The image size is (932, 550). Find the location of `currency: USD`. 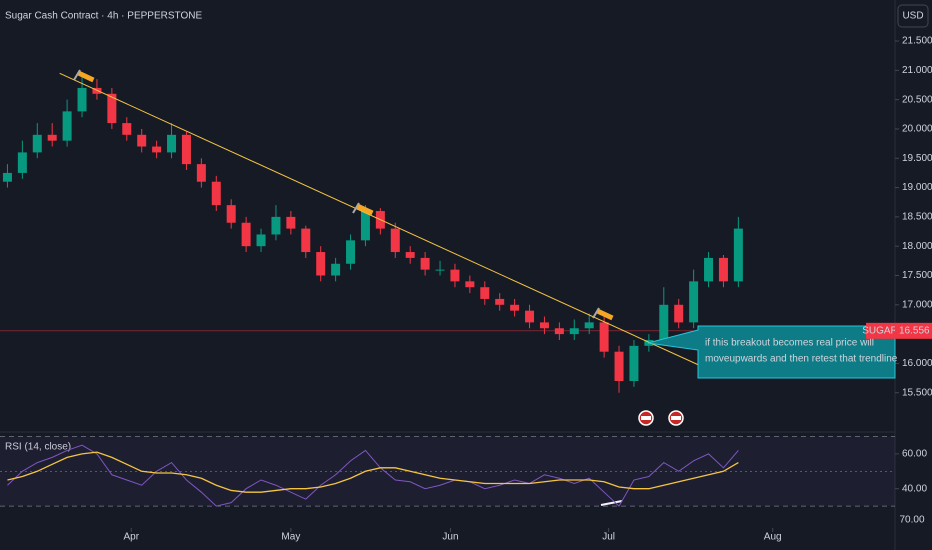

currency: USD is located at coordinates (912, 16).